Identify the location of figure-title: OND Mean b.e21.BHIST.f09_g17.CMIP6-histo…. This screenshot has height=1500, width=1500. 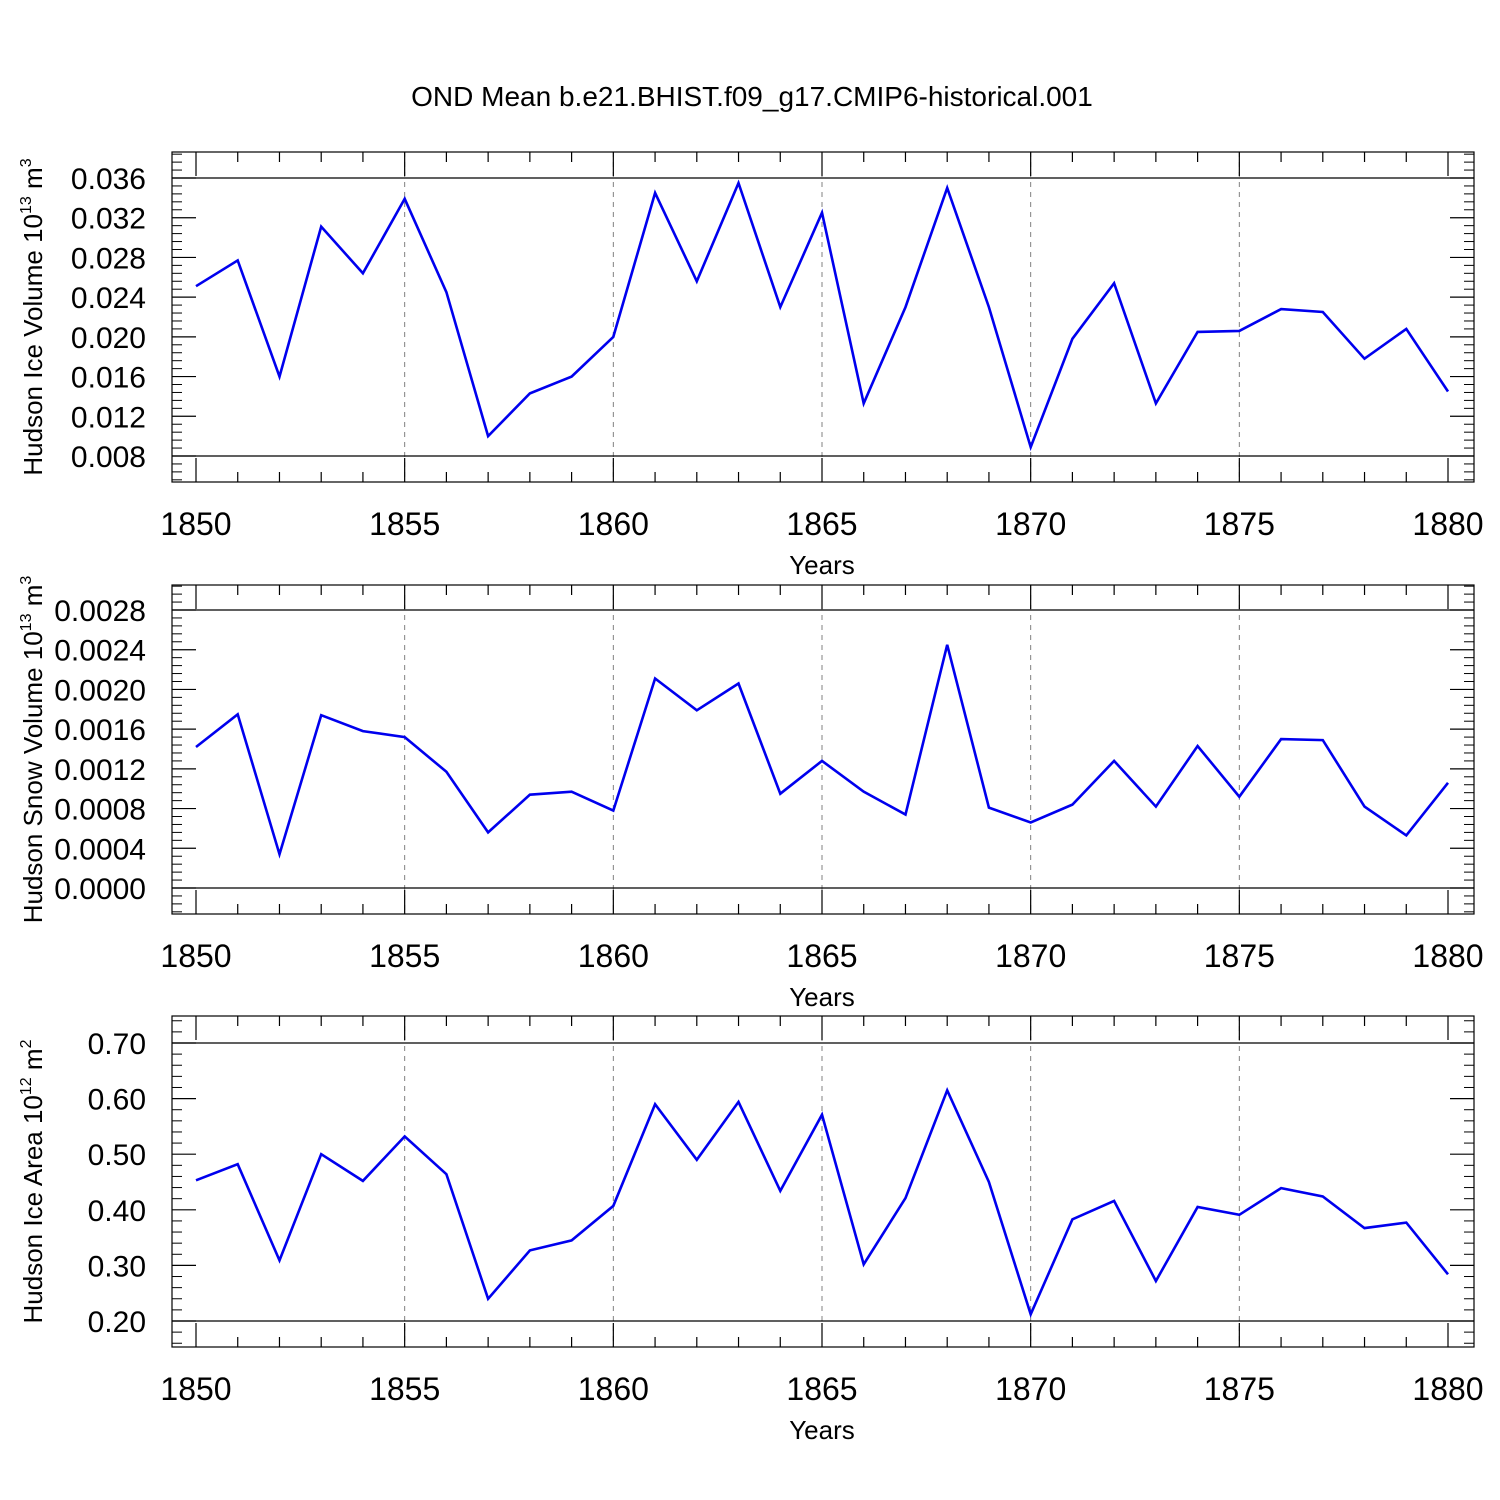
(752, 96).